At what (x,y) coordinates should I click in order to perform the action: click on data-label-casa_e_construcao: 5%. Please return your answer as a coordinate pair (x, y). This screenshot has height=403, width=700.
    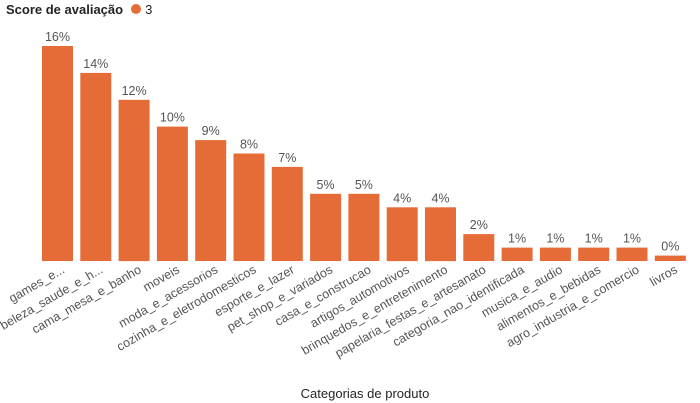
    Looking at the image, I should click on (364, 185).